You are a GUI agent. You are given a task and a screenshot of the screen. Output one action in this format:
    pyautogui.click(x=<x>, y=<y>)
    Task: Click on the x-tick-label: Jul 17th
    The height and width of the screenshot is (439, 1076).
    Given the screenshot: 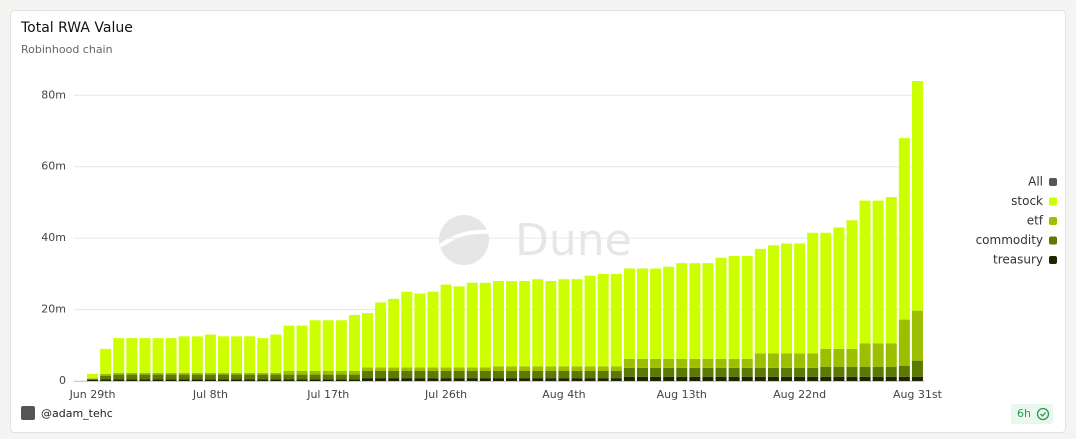 What is the action you would take?
    pyautogui.click(x=327, y=394)
    